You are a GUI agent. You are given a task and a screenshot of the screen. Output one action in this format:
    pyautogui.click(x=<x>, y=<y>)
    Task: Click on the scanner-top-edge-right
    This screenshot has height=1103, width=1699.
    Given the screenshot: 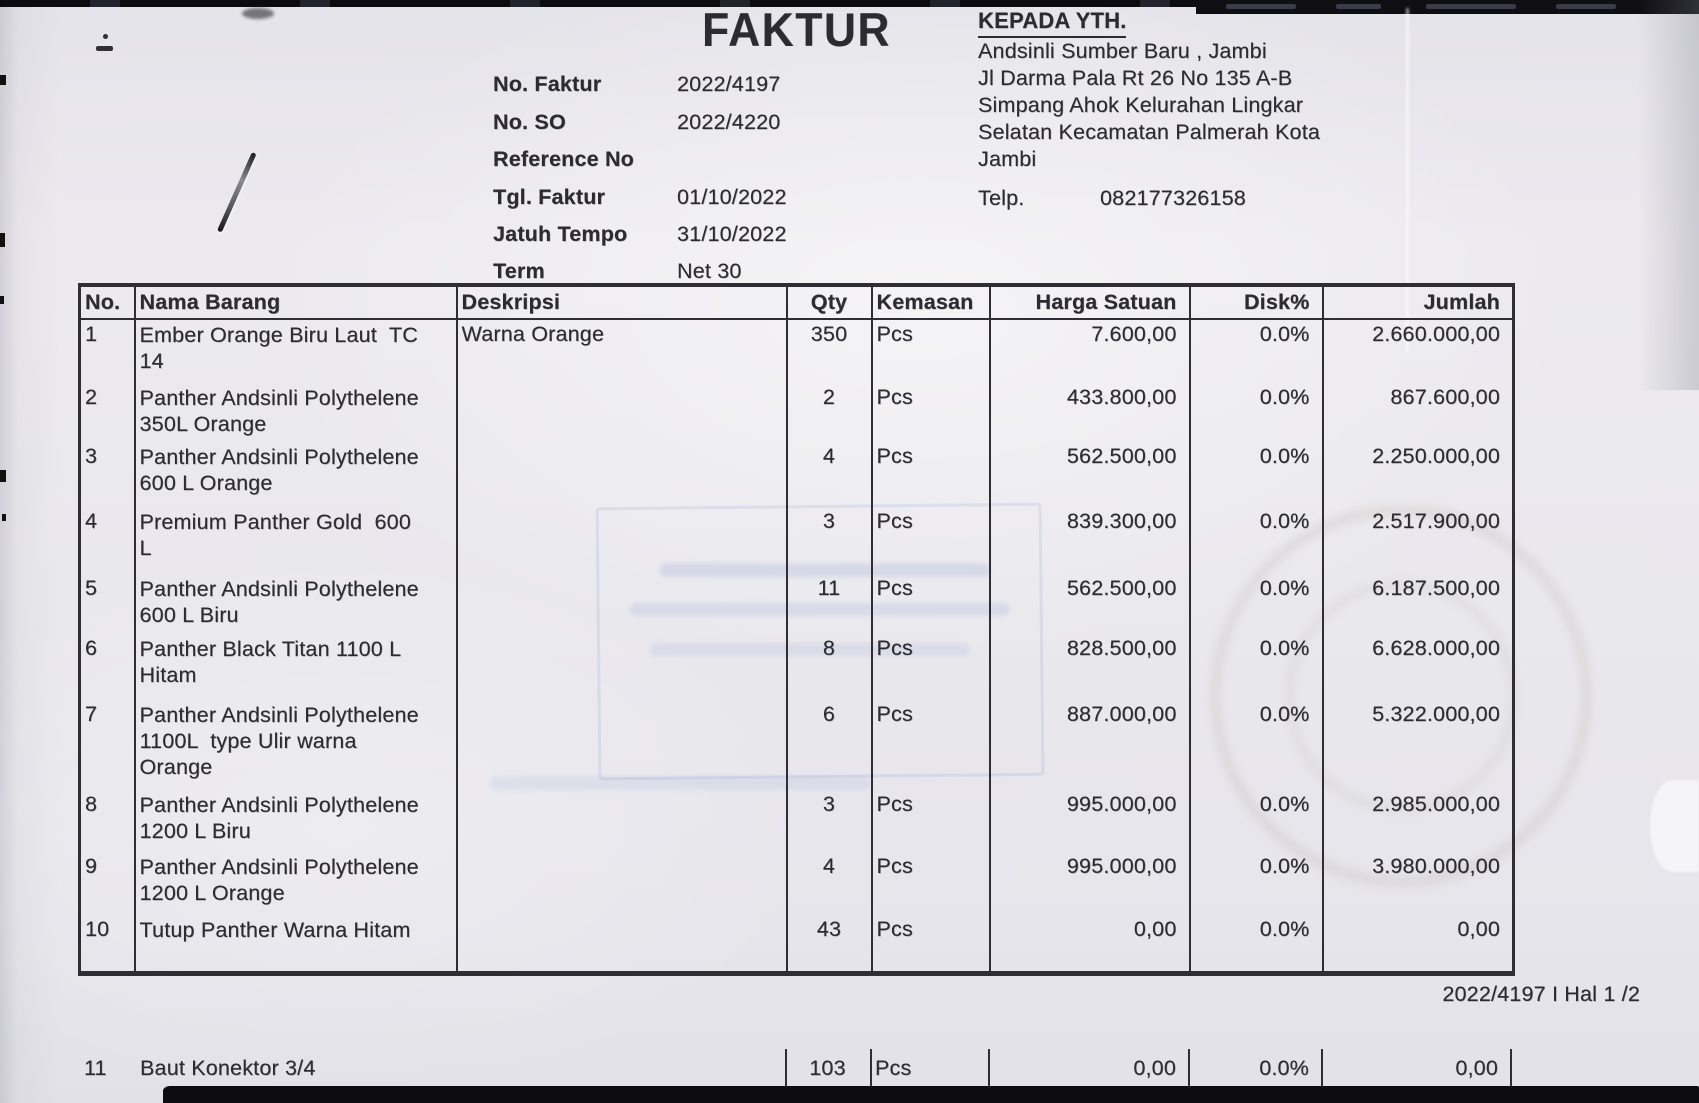 What is the action you would take?
    pyautogui.click(x=1447, y=7)
    